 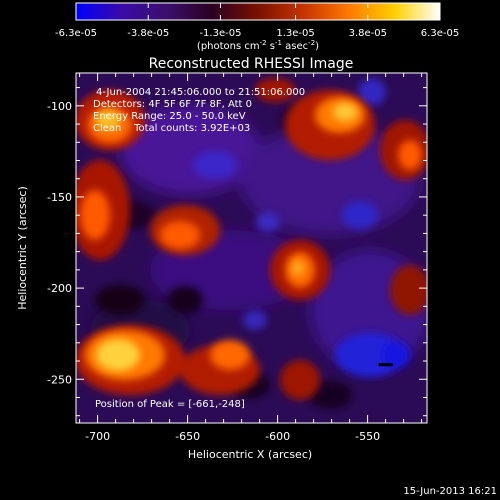 What do you see at coordinates (250, 454) in the screenshot?
I see `x-axis-label: Heliocentric X (arcsec)` at bounding box center [250, 454].